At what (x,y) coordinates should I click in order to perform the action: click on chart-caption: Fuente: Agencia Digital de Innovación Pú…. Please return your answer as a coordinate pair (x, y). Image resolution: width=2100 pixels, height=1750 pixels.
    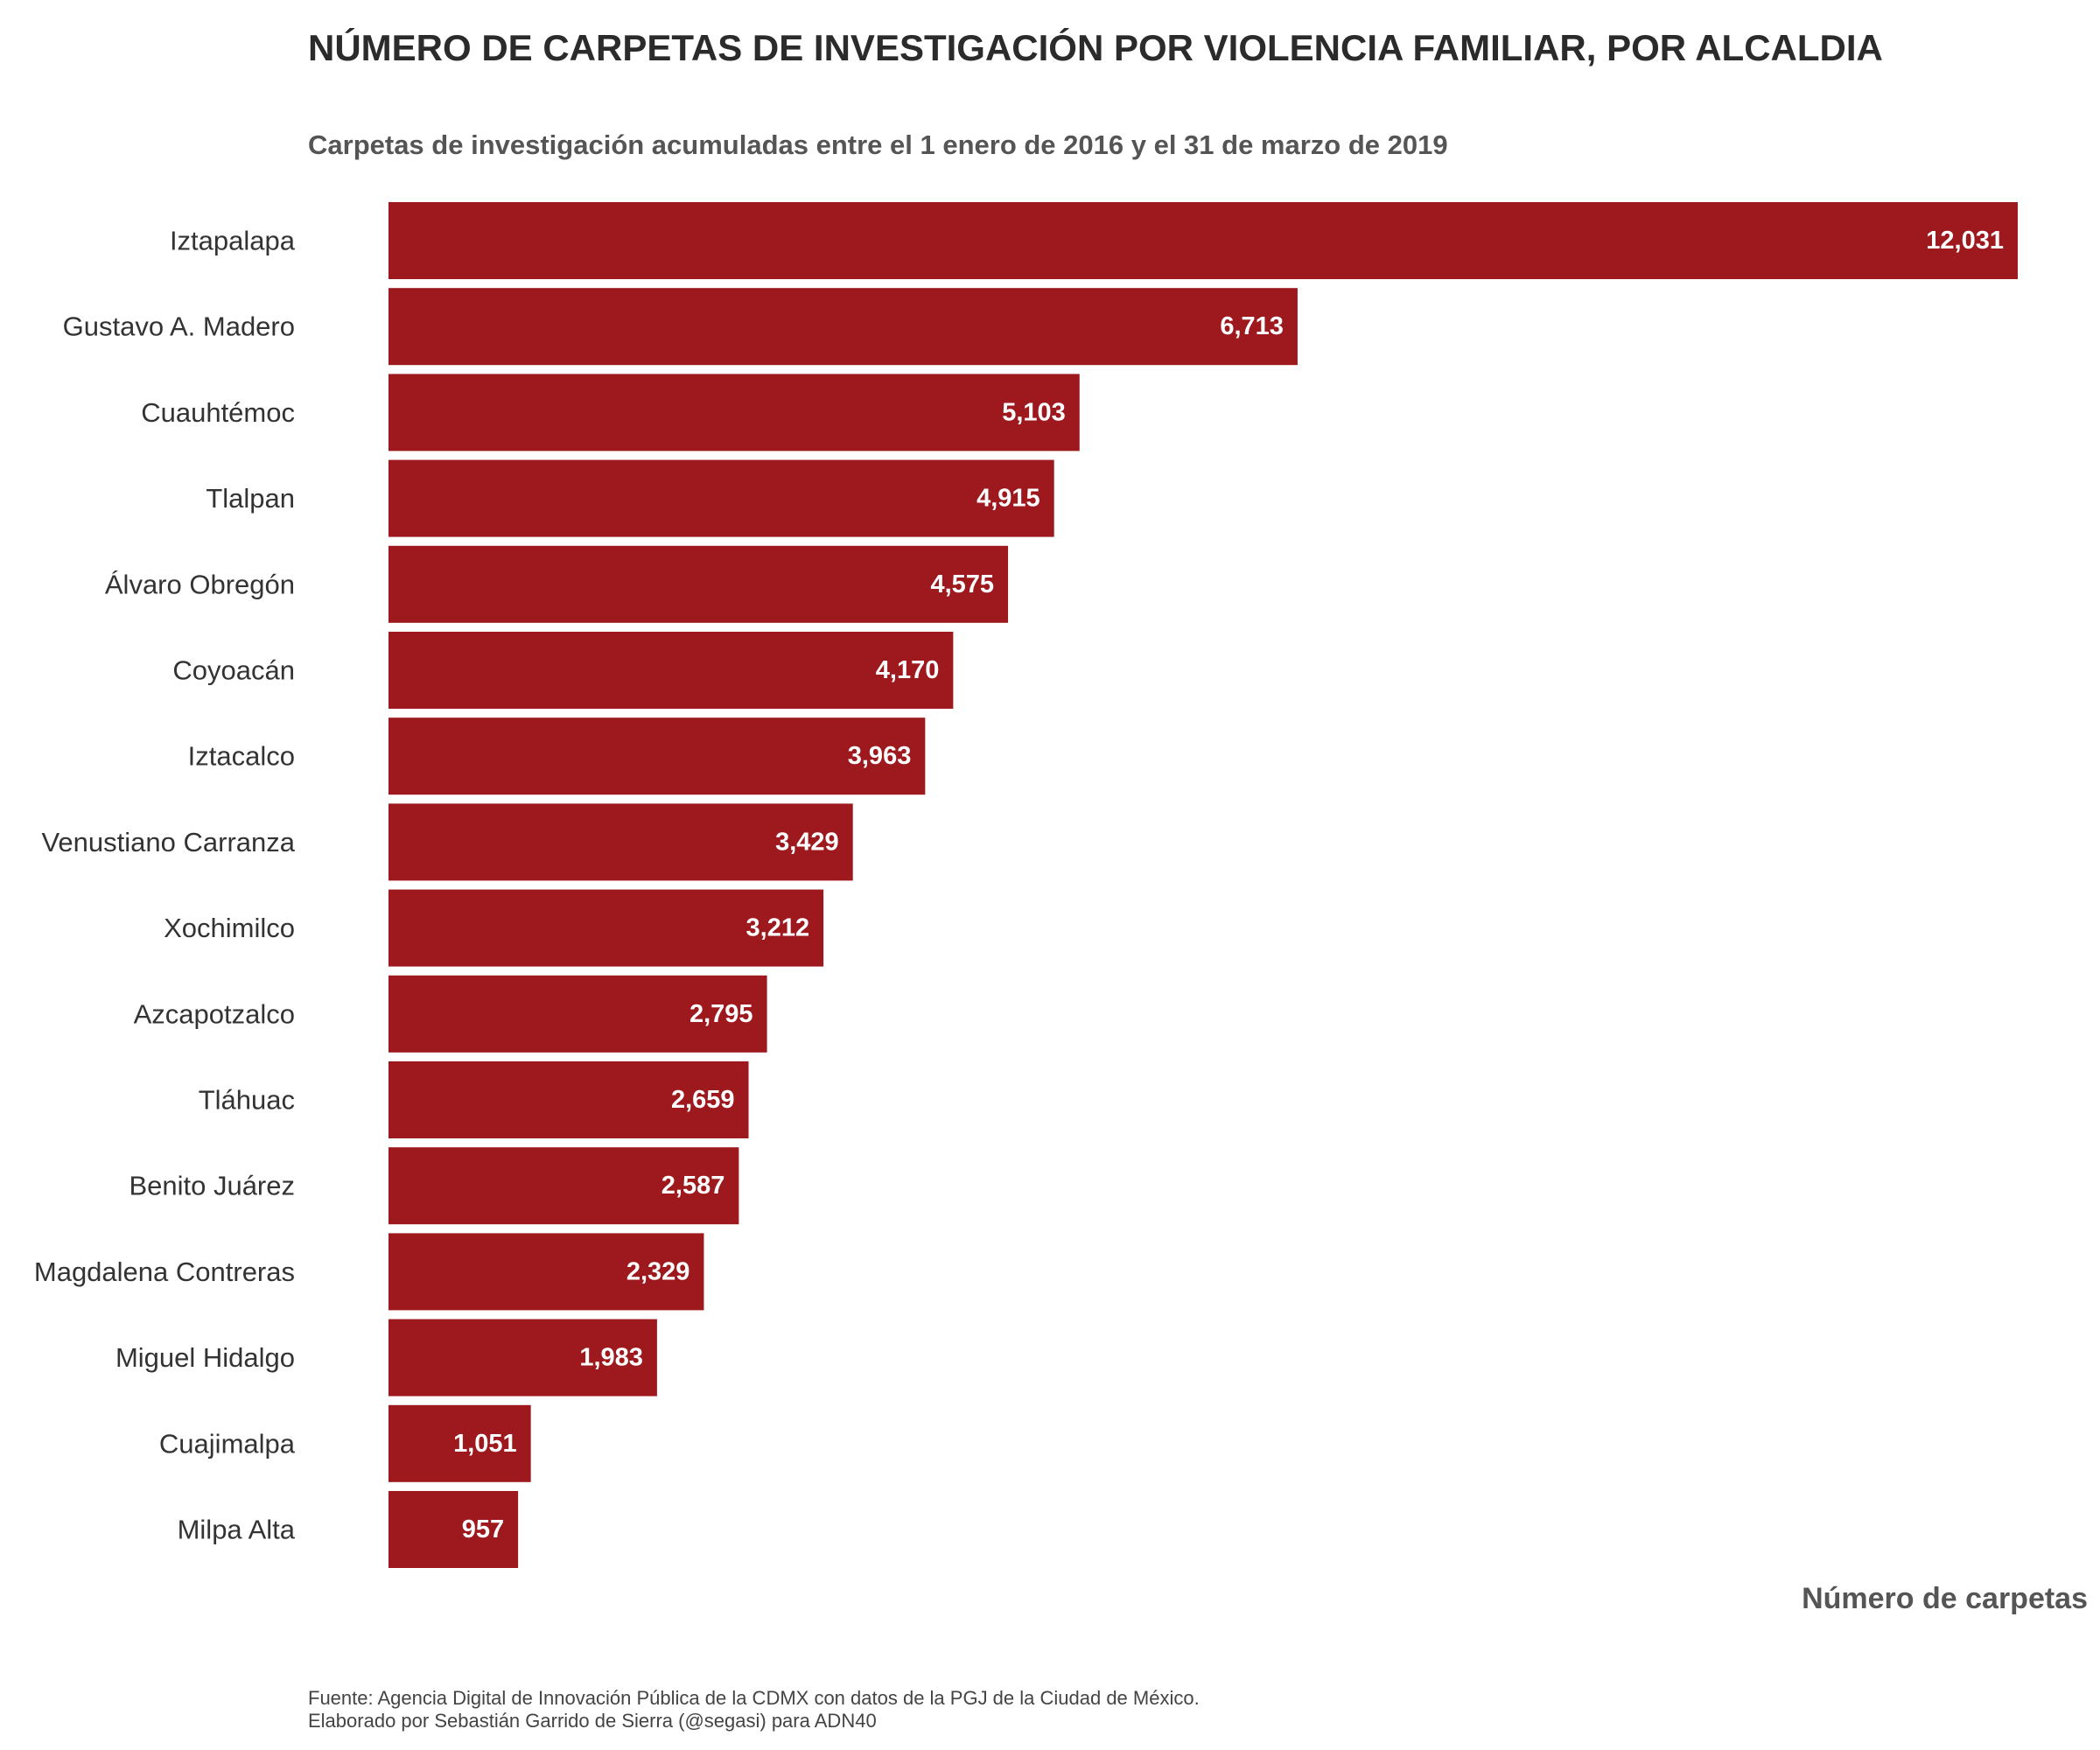
    Looking at the image, I should click on (754, 1709).